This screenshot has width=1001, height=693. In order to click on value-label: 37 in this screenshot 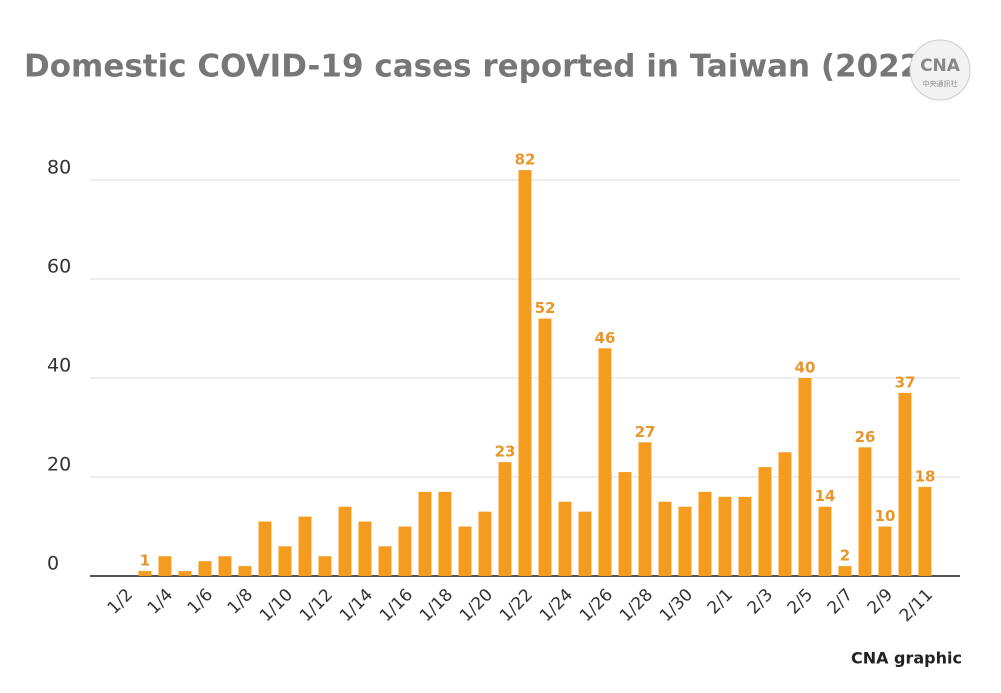, I will do `click(905, 382)`.